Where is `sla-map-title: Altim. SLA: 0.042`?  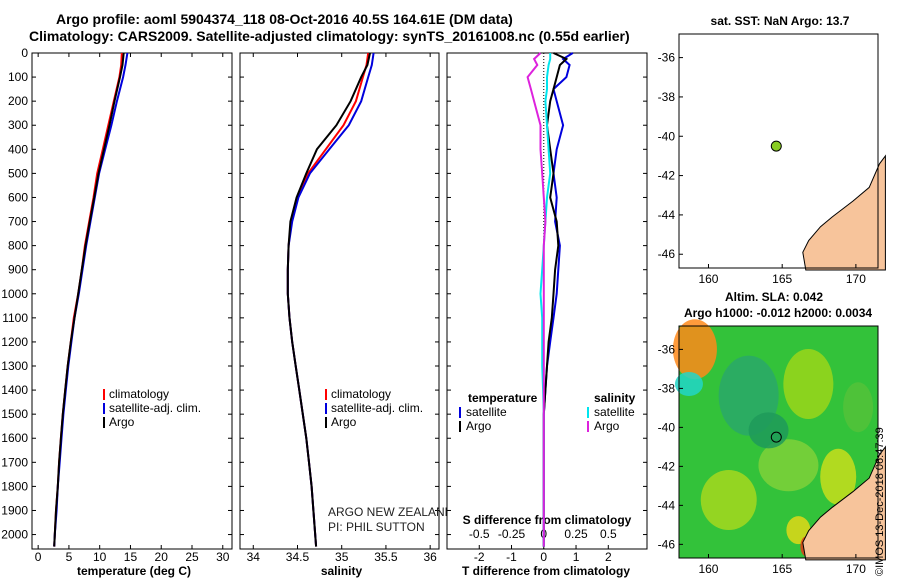
sla-map-title: Altim. SLA: 0.042 is located at coordinates (774, 297).